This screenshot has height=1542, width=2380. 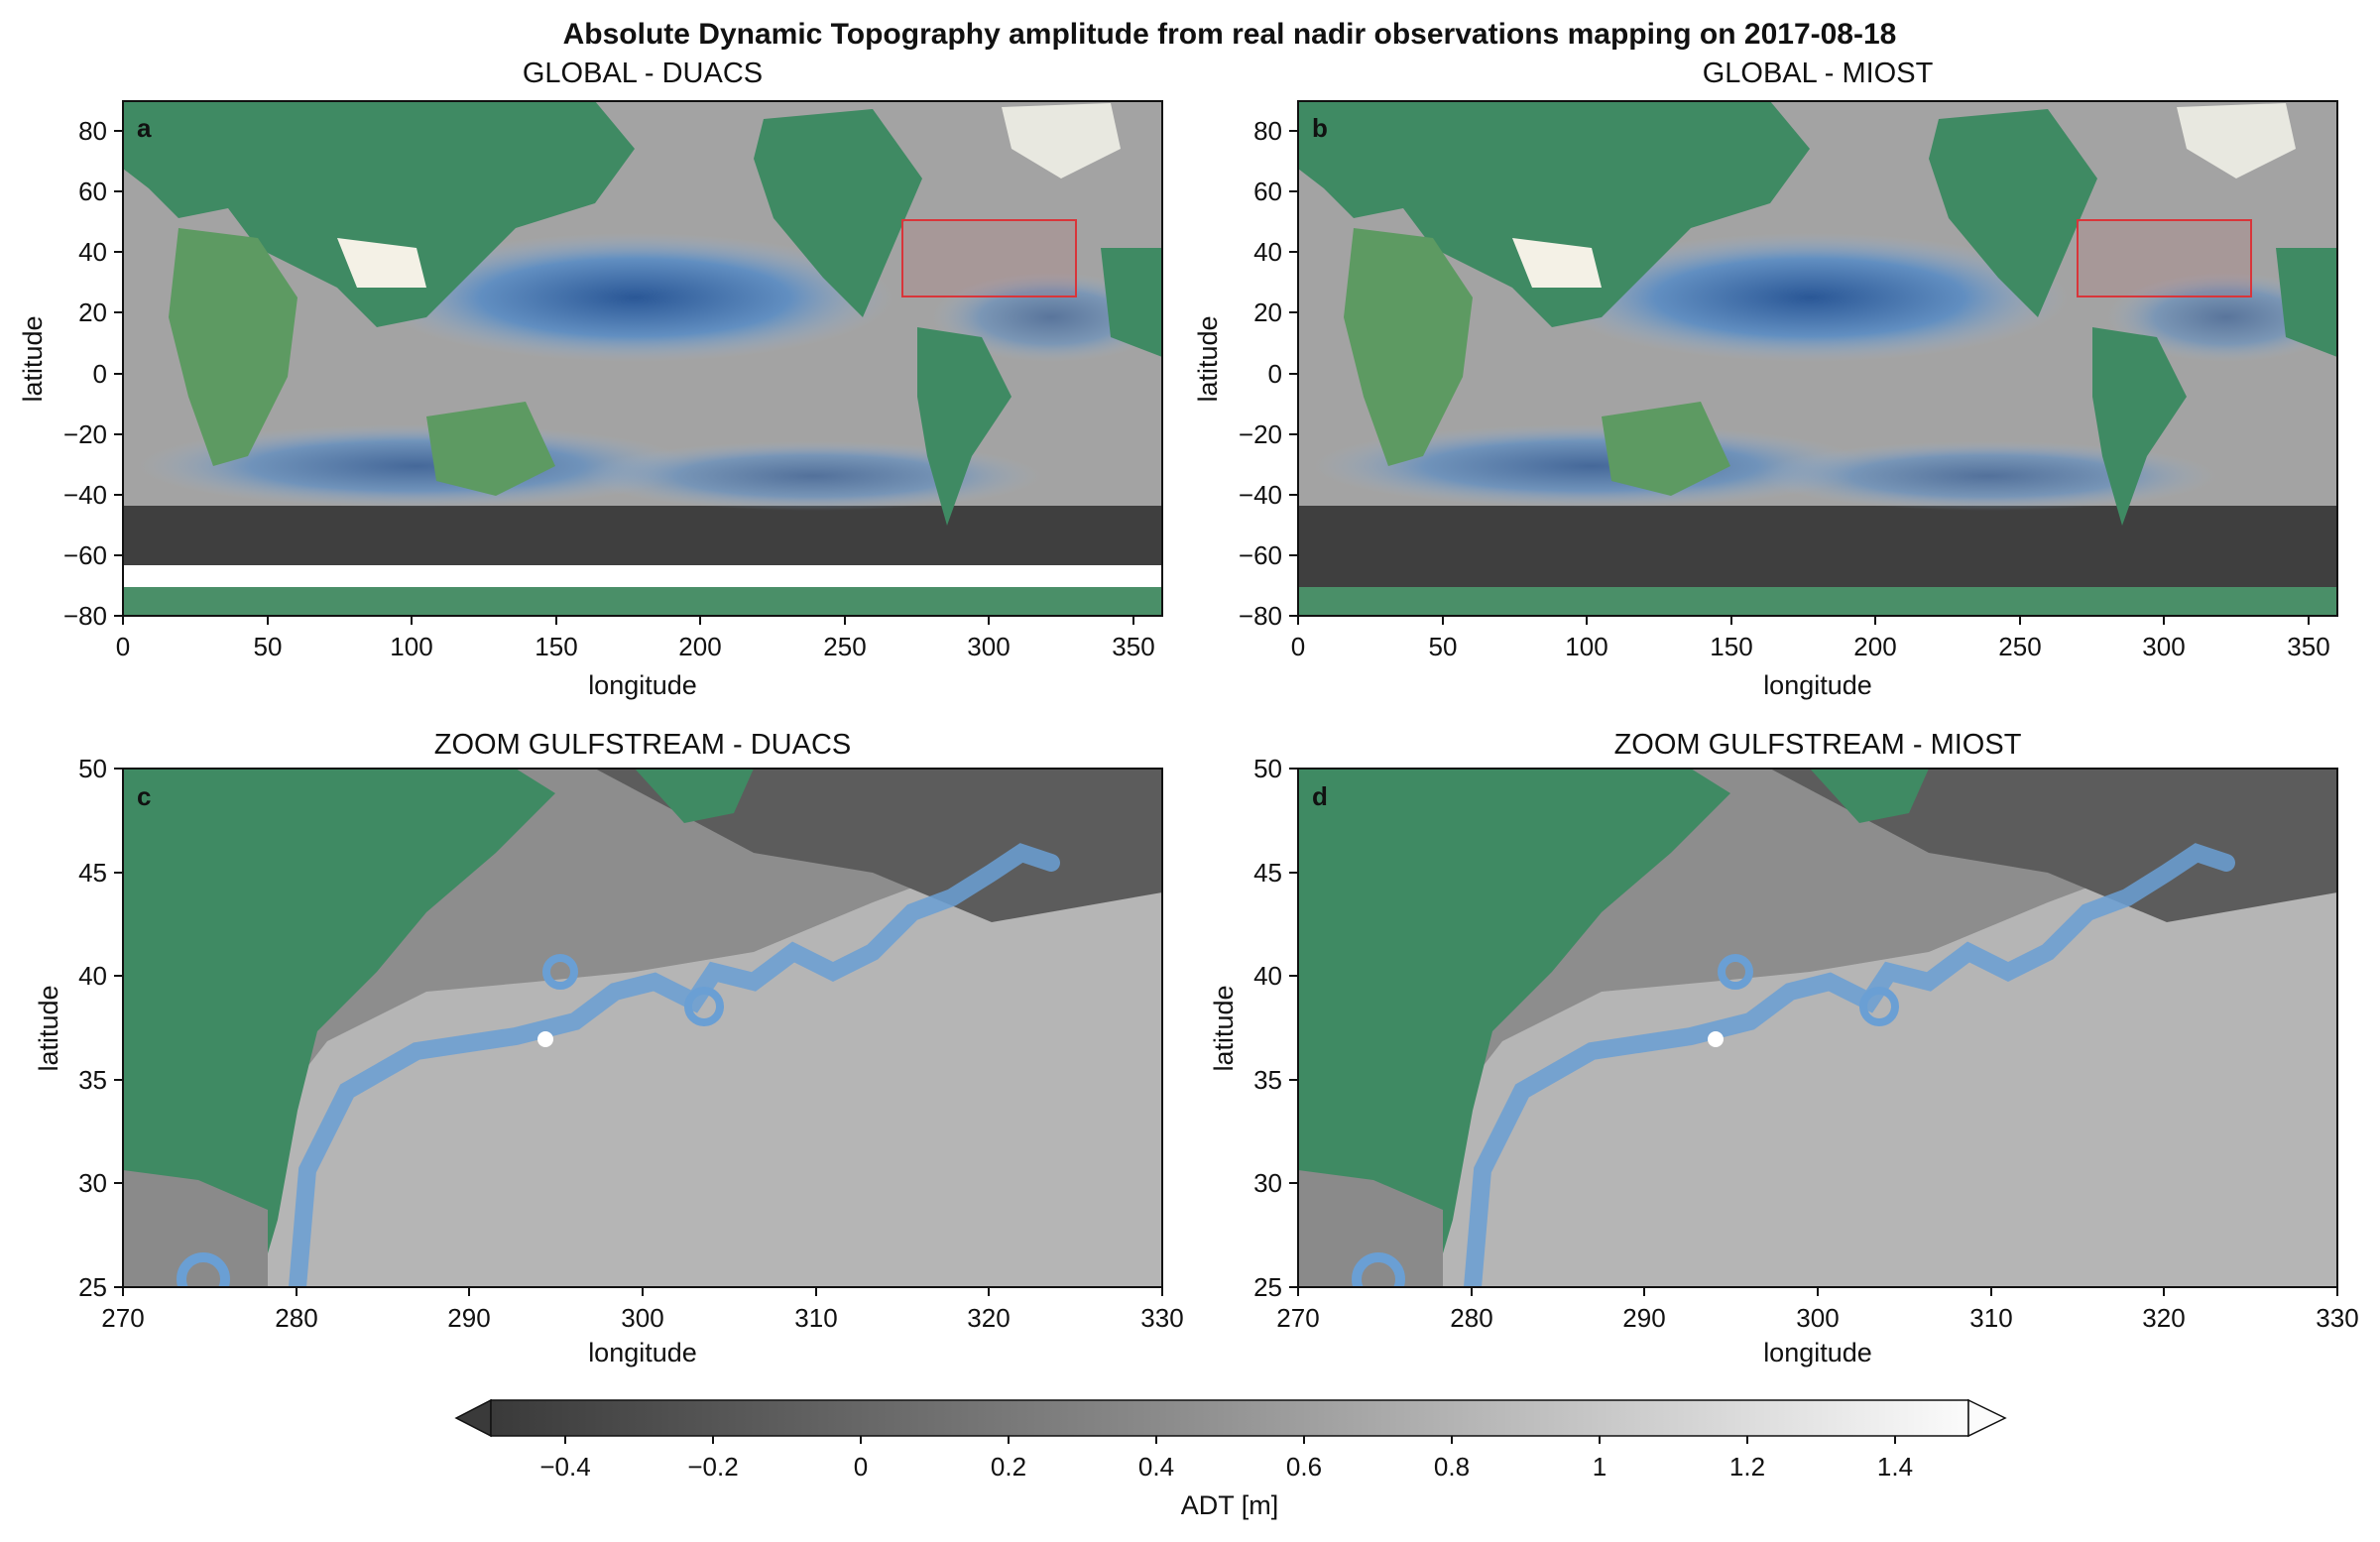 What do you see at coordinates (100, 1028) in the screenshot?
I see `y-ticks: 50 45 40 35 30 25` at bounding box center [100, 1028].